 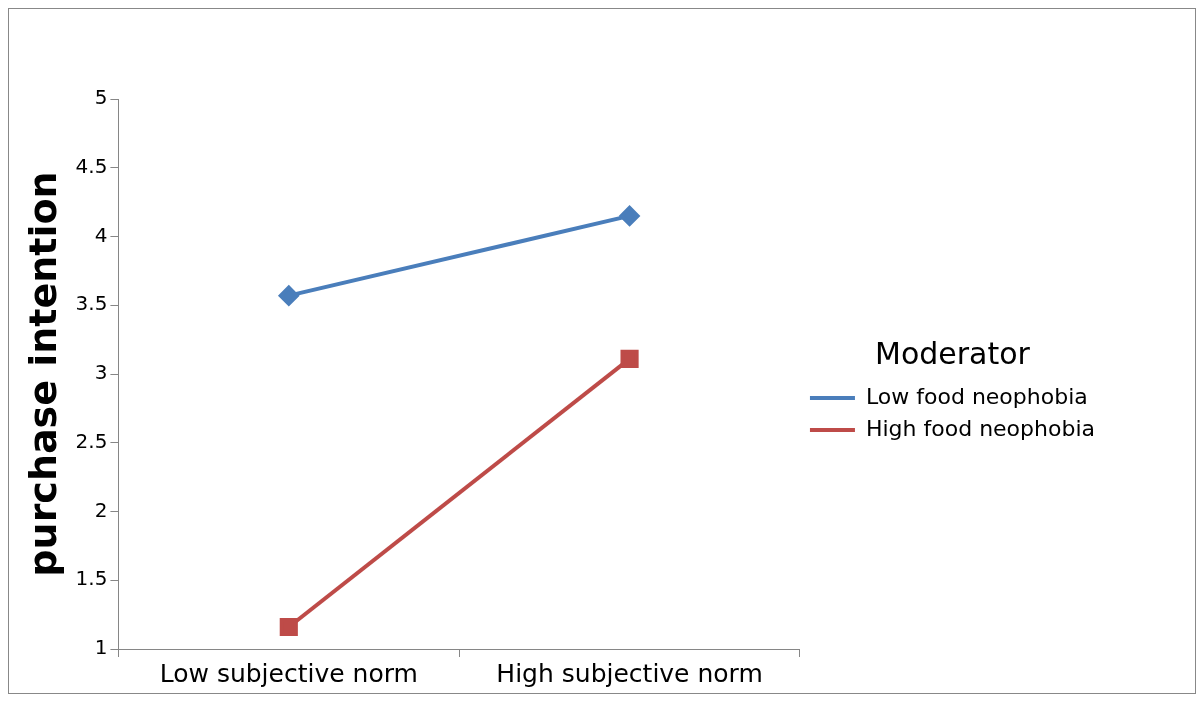 I want to click on x-tick-label: High subjective norm, so click(x=629, y=673).